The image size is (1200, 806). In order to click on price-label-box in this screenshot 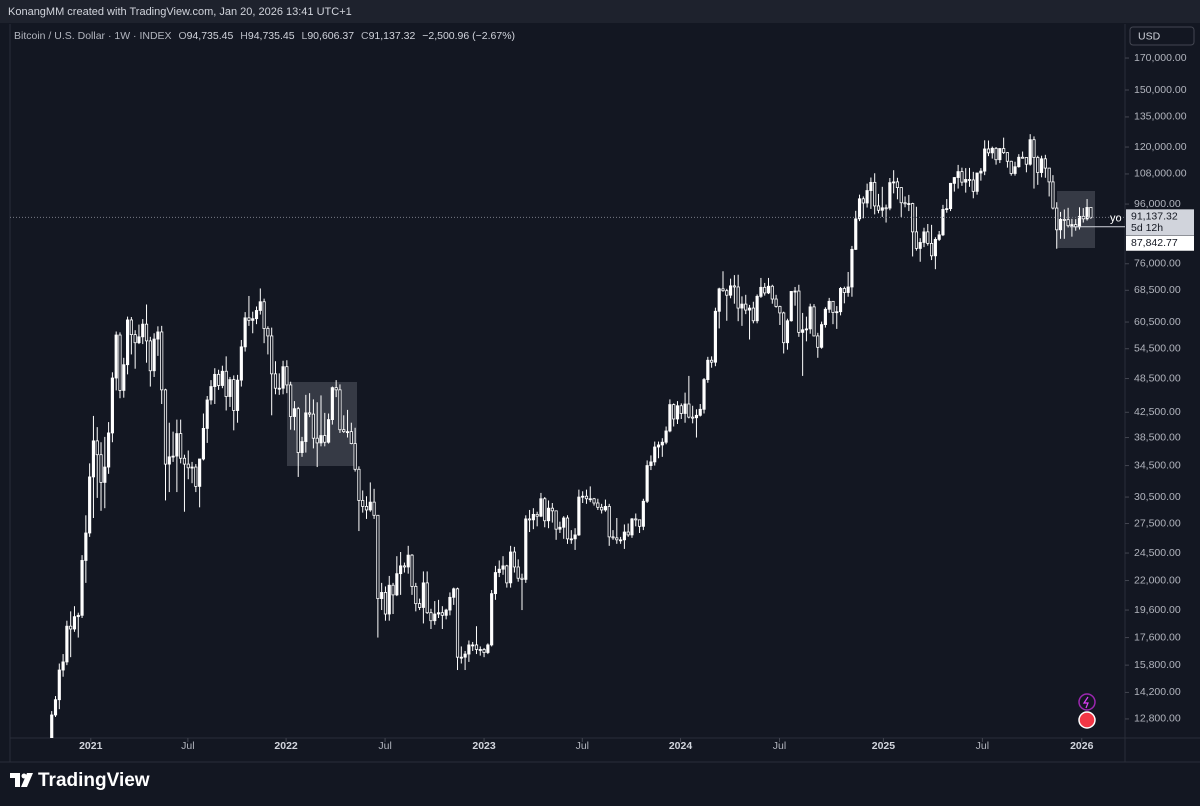, I will do `click(1160, 222)`.